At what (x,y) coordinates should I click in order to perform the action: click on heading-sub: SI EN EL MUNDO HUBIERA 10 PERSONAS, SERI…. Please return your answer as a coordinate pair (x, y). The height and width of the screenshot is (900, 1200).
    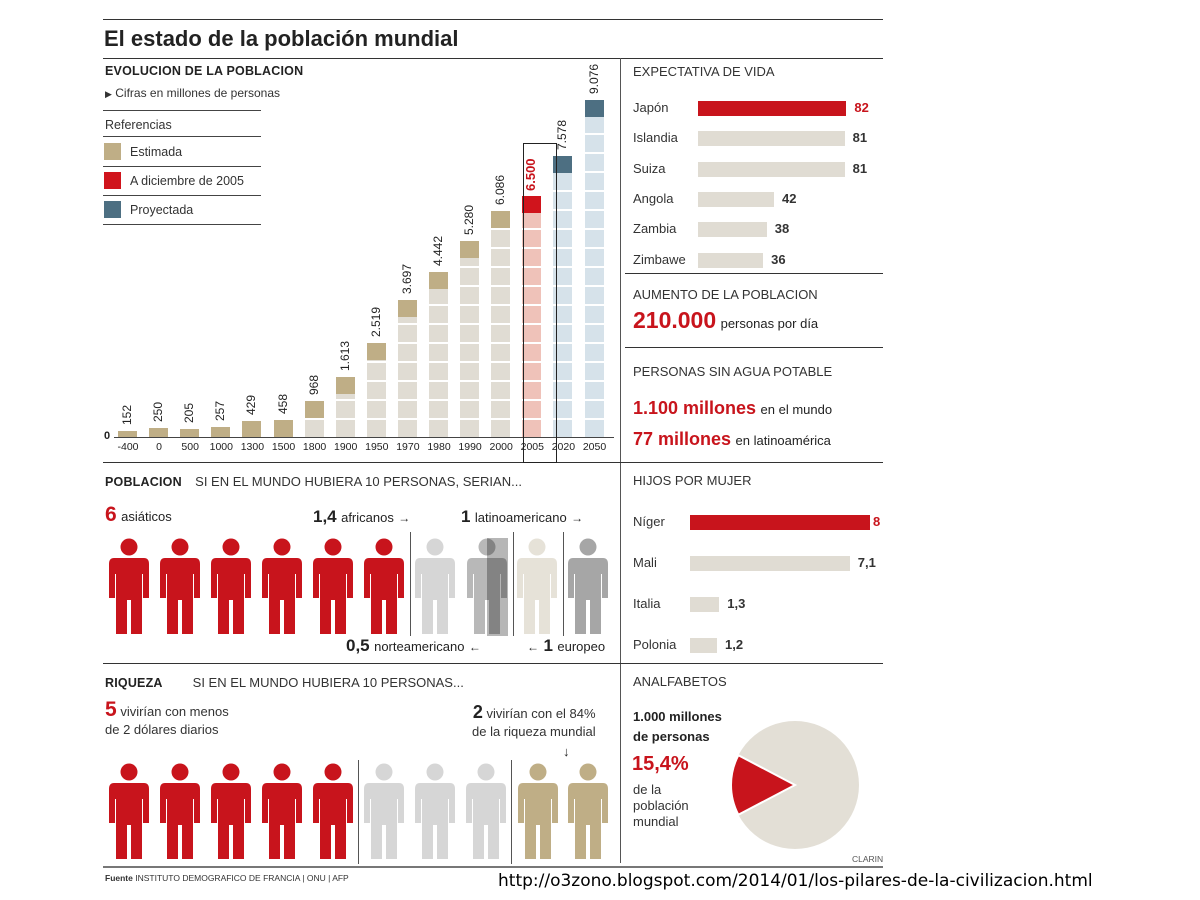
    Looking at the image, I should click on (358, 481).